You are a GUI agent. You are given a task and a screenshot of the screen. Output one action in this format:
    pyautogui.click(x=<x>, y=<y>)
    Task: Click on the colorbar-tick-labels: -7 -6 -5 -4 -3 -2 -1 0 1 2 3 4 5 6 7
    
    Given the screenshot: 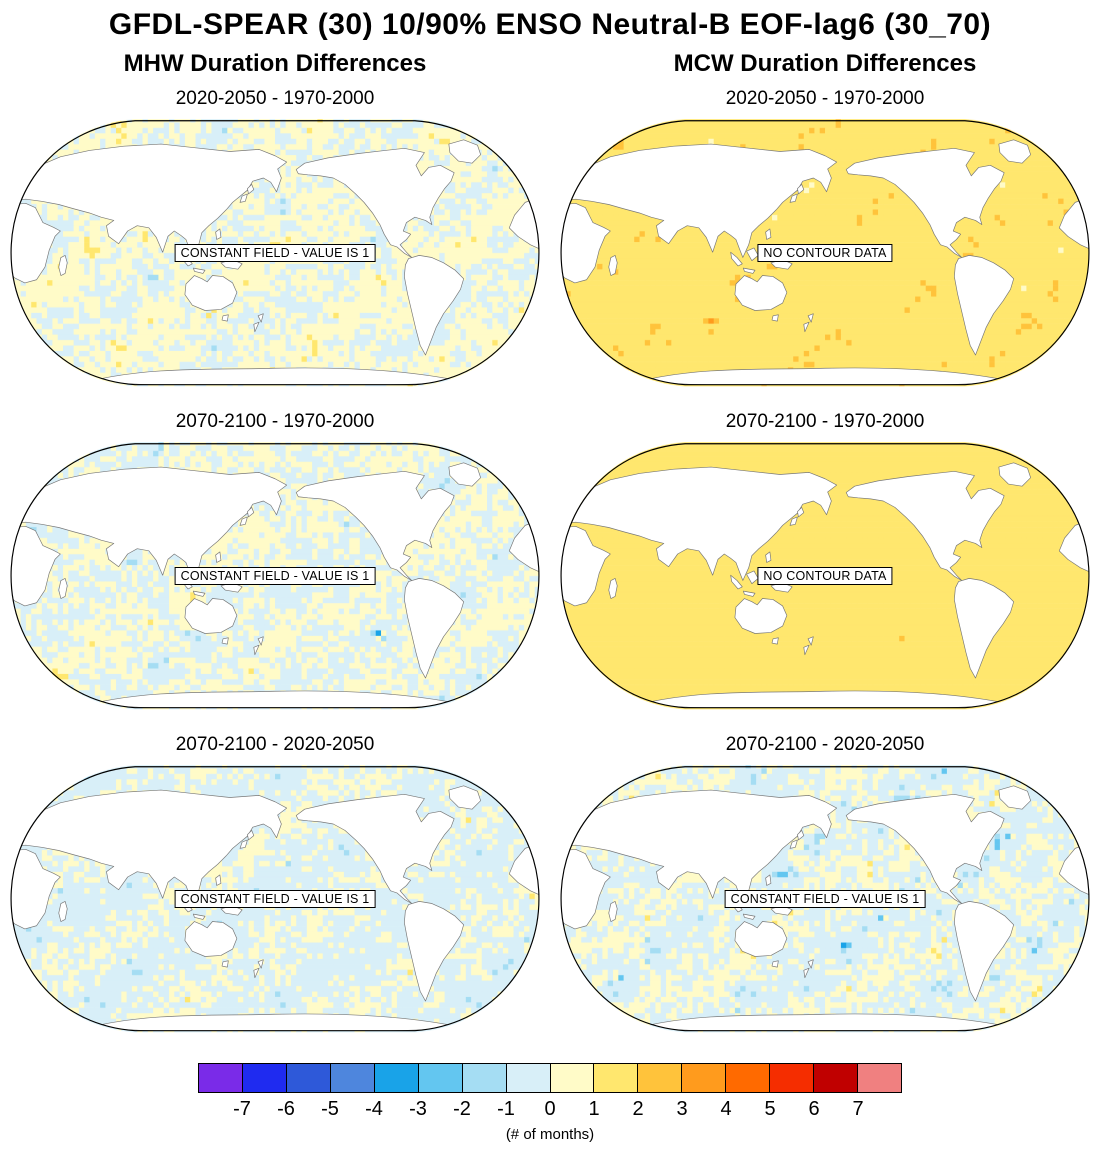 What is the action you would take?
    pyautogui.click(x=550, y=1111)
    